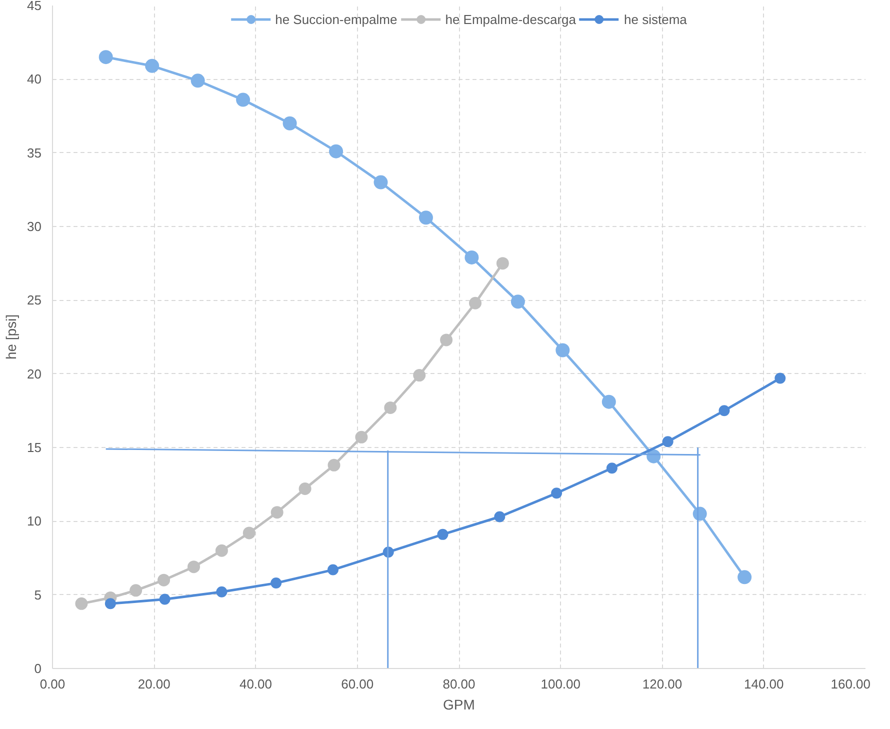 The width and height of the screenshot is (890, 729). I want to click on x-tick-label: 80.00, so click(459, 684).